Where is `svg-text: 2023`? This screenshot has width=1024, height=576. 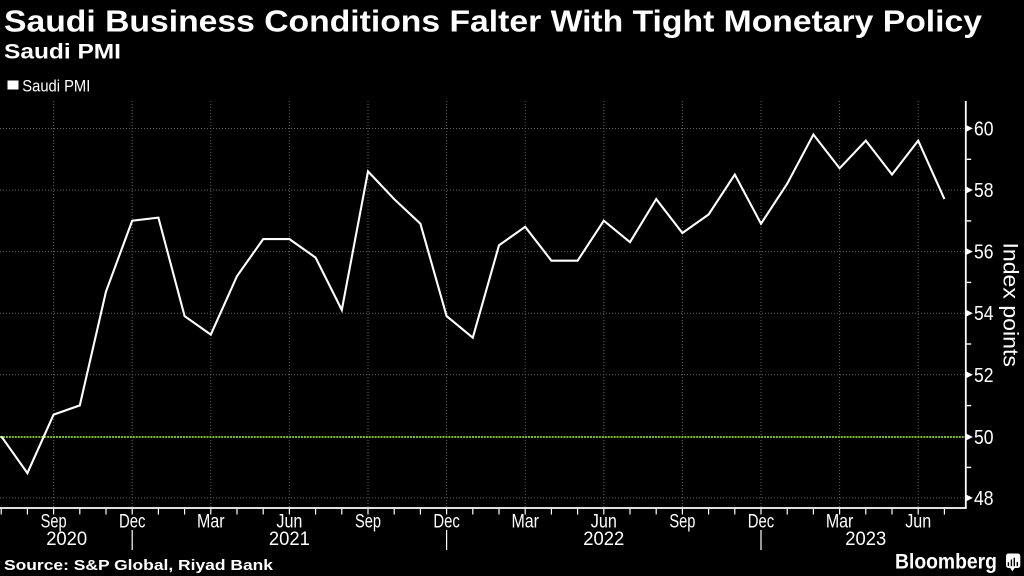 svg-text: 2023 is located at coordinates (865, 539).